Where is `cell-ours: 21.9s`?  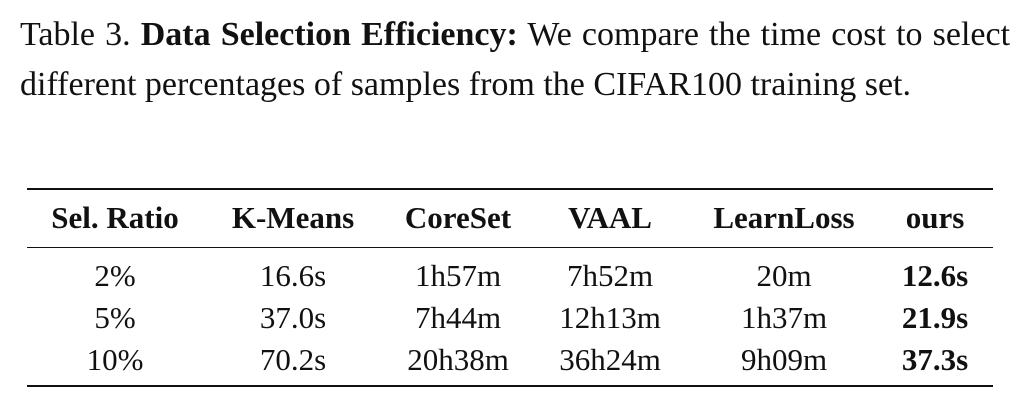
cell-ours: 21.9s is located at coordinates (935, 317).